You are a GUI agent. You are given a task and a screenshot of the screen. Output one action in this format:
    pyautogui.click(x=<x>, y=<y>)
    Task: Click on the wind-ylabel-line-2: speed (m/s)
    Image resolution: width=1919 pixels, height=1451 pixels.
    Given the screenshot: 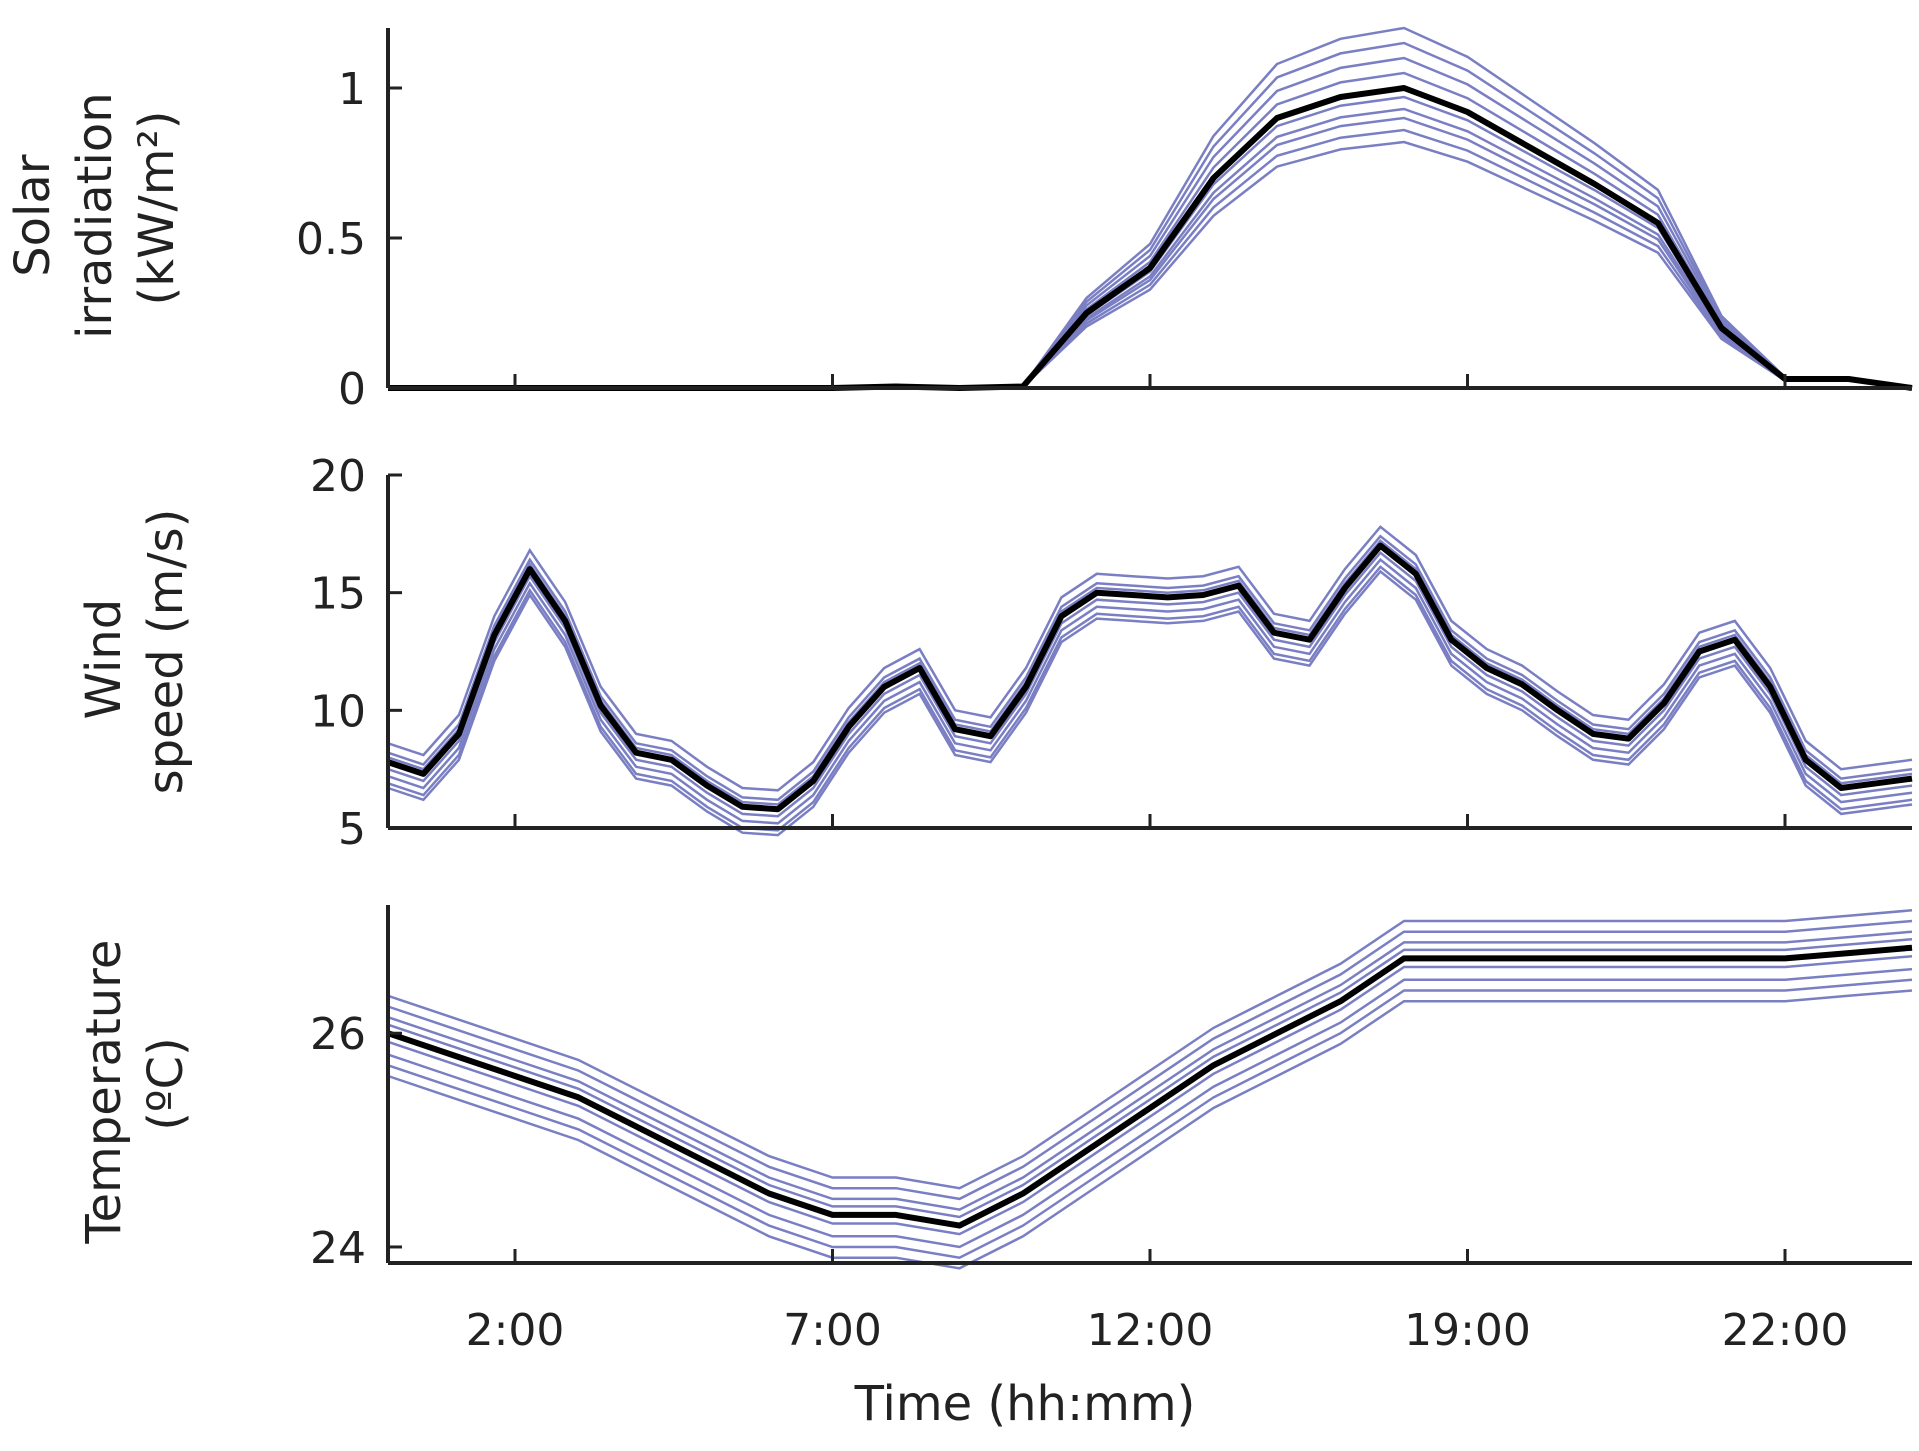 What is the action you would take?
    pyautogui.click(x=166, y=652)
    